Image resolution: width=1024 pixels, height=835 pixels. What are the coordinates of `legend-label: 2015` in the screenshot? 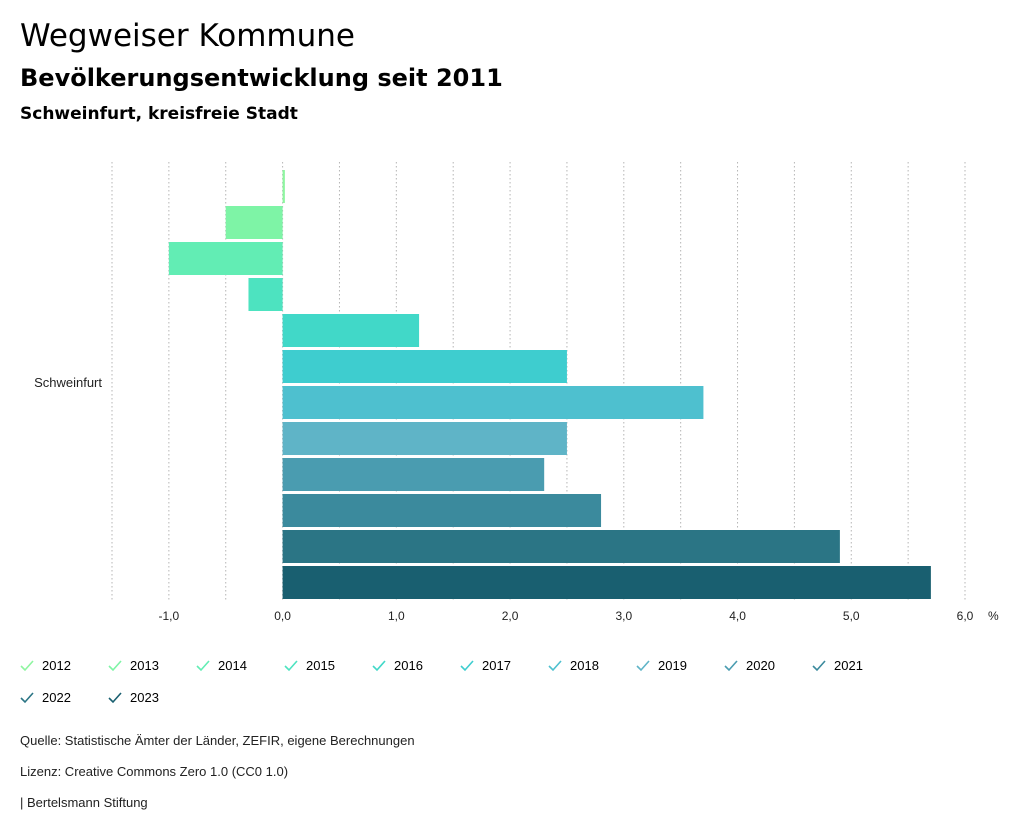 It's located at (320, 665).